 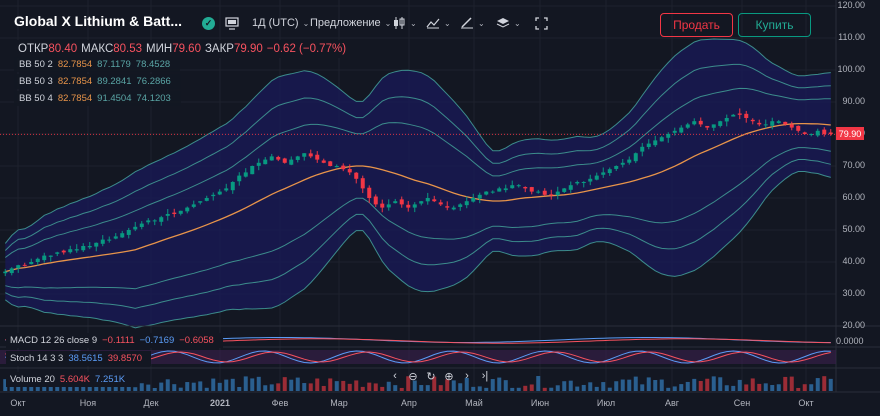 I want to click on scroll-left-icon: ‹, so click(x=395, y=376).